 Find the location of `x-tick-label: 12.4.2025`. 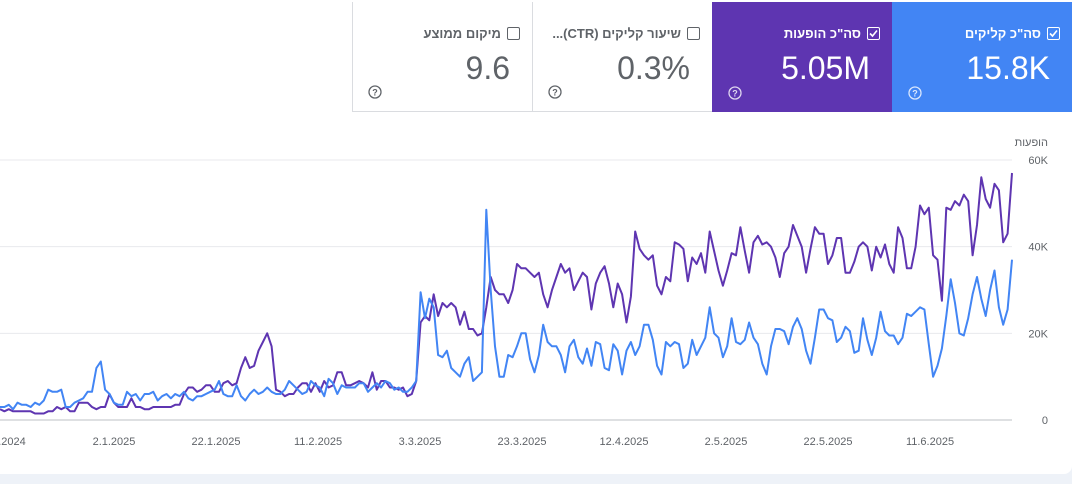

x-tick-label: 12.4.2025 is located at coordinates (624, 442).